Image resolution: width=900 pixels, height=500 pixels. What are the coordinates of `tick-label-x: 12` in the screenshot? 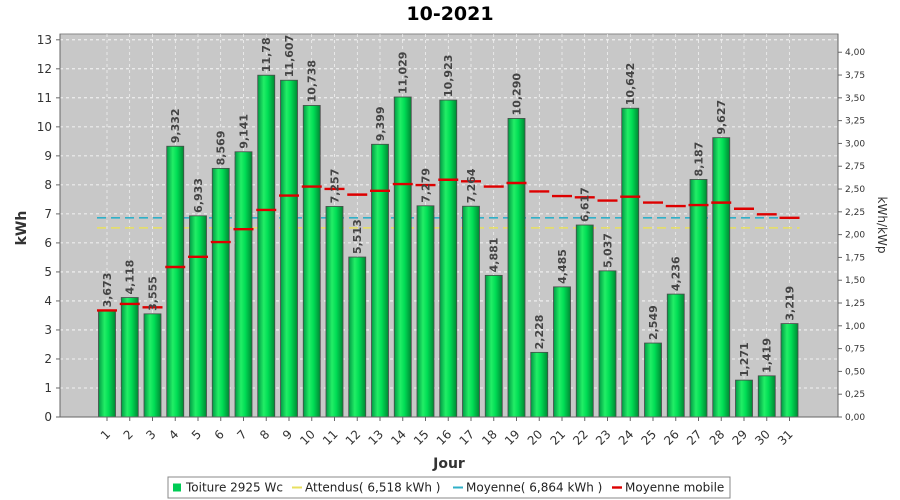 It's located at (353, 437).